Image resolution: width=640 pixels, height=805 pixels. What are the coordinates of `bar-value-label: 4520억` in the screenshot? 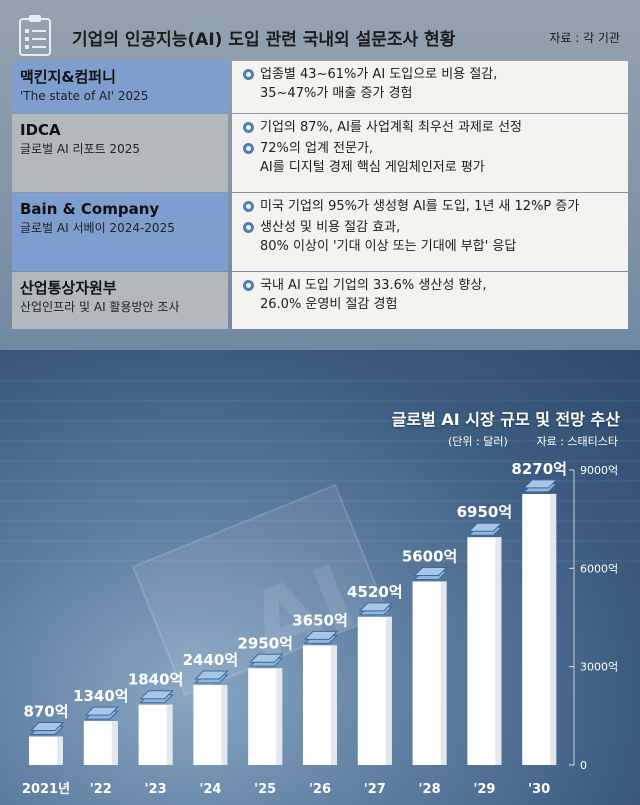 It's located at (375, 592).